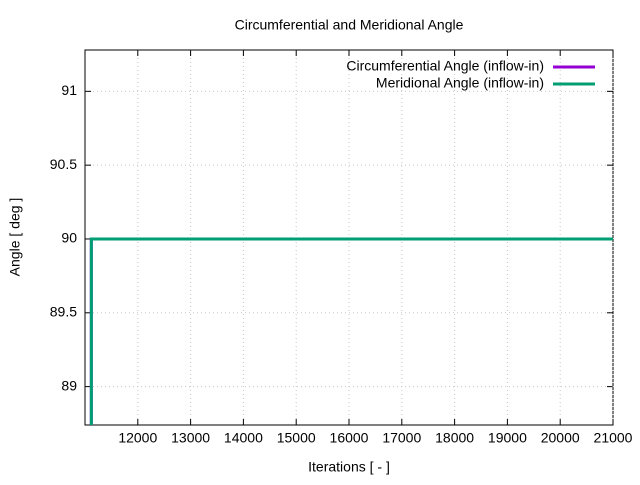 Image resolution: width=640 pixels, height=485 pixels. What do you see at coordinates (296, 438) in the screenshot?
I see `x-tick-label: 15000` at bounding box center [296, 438].